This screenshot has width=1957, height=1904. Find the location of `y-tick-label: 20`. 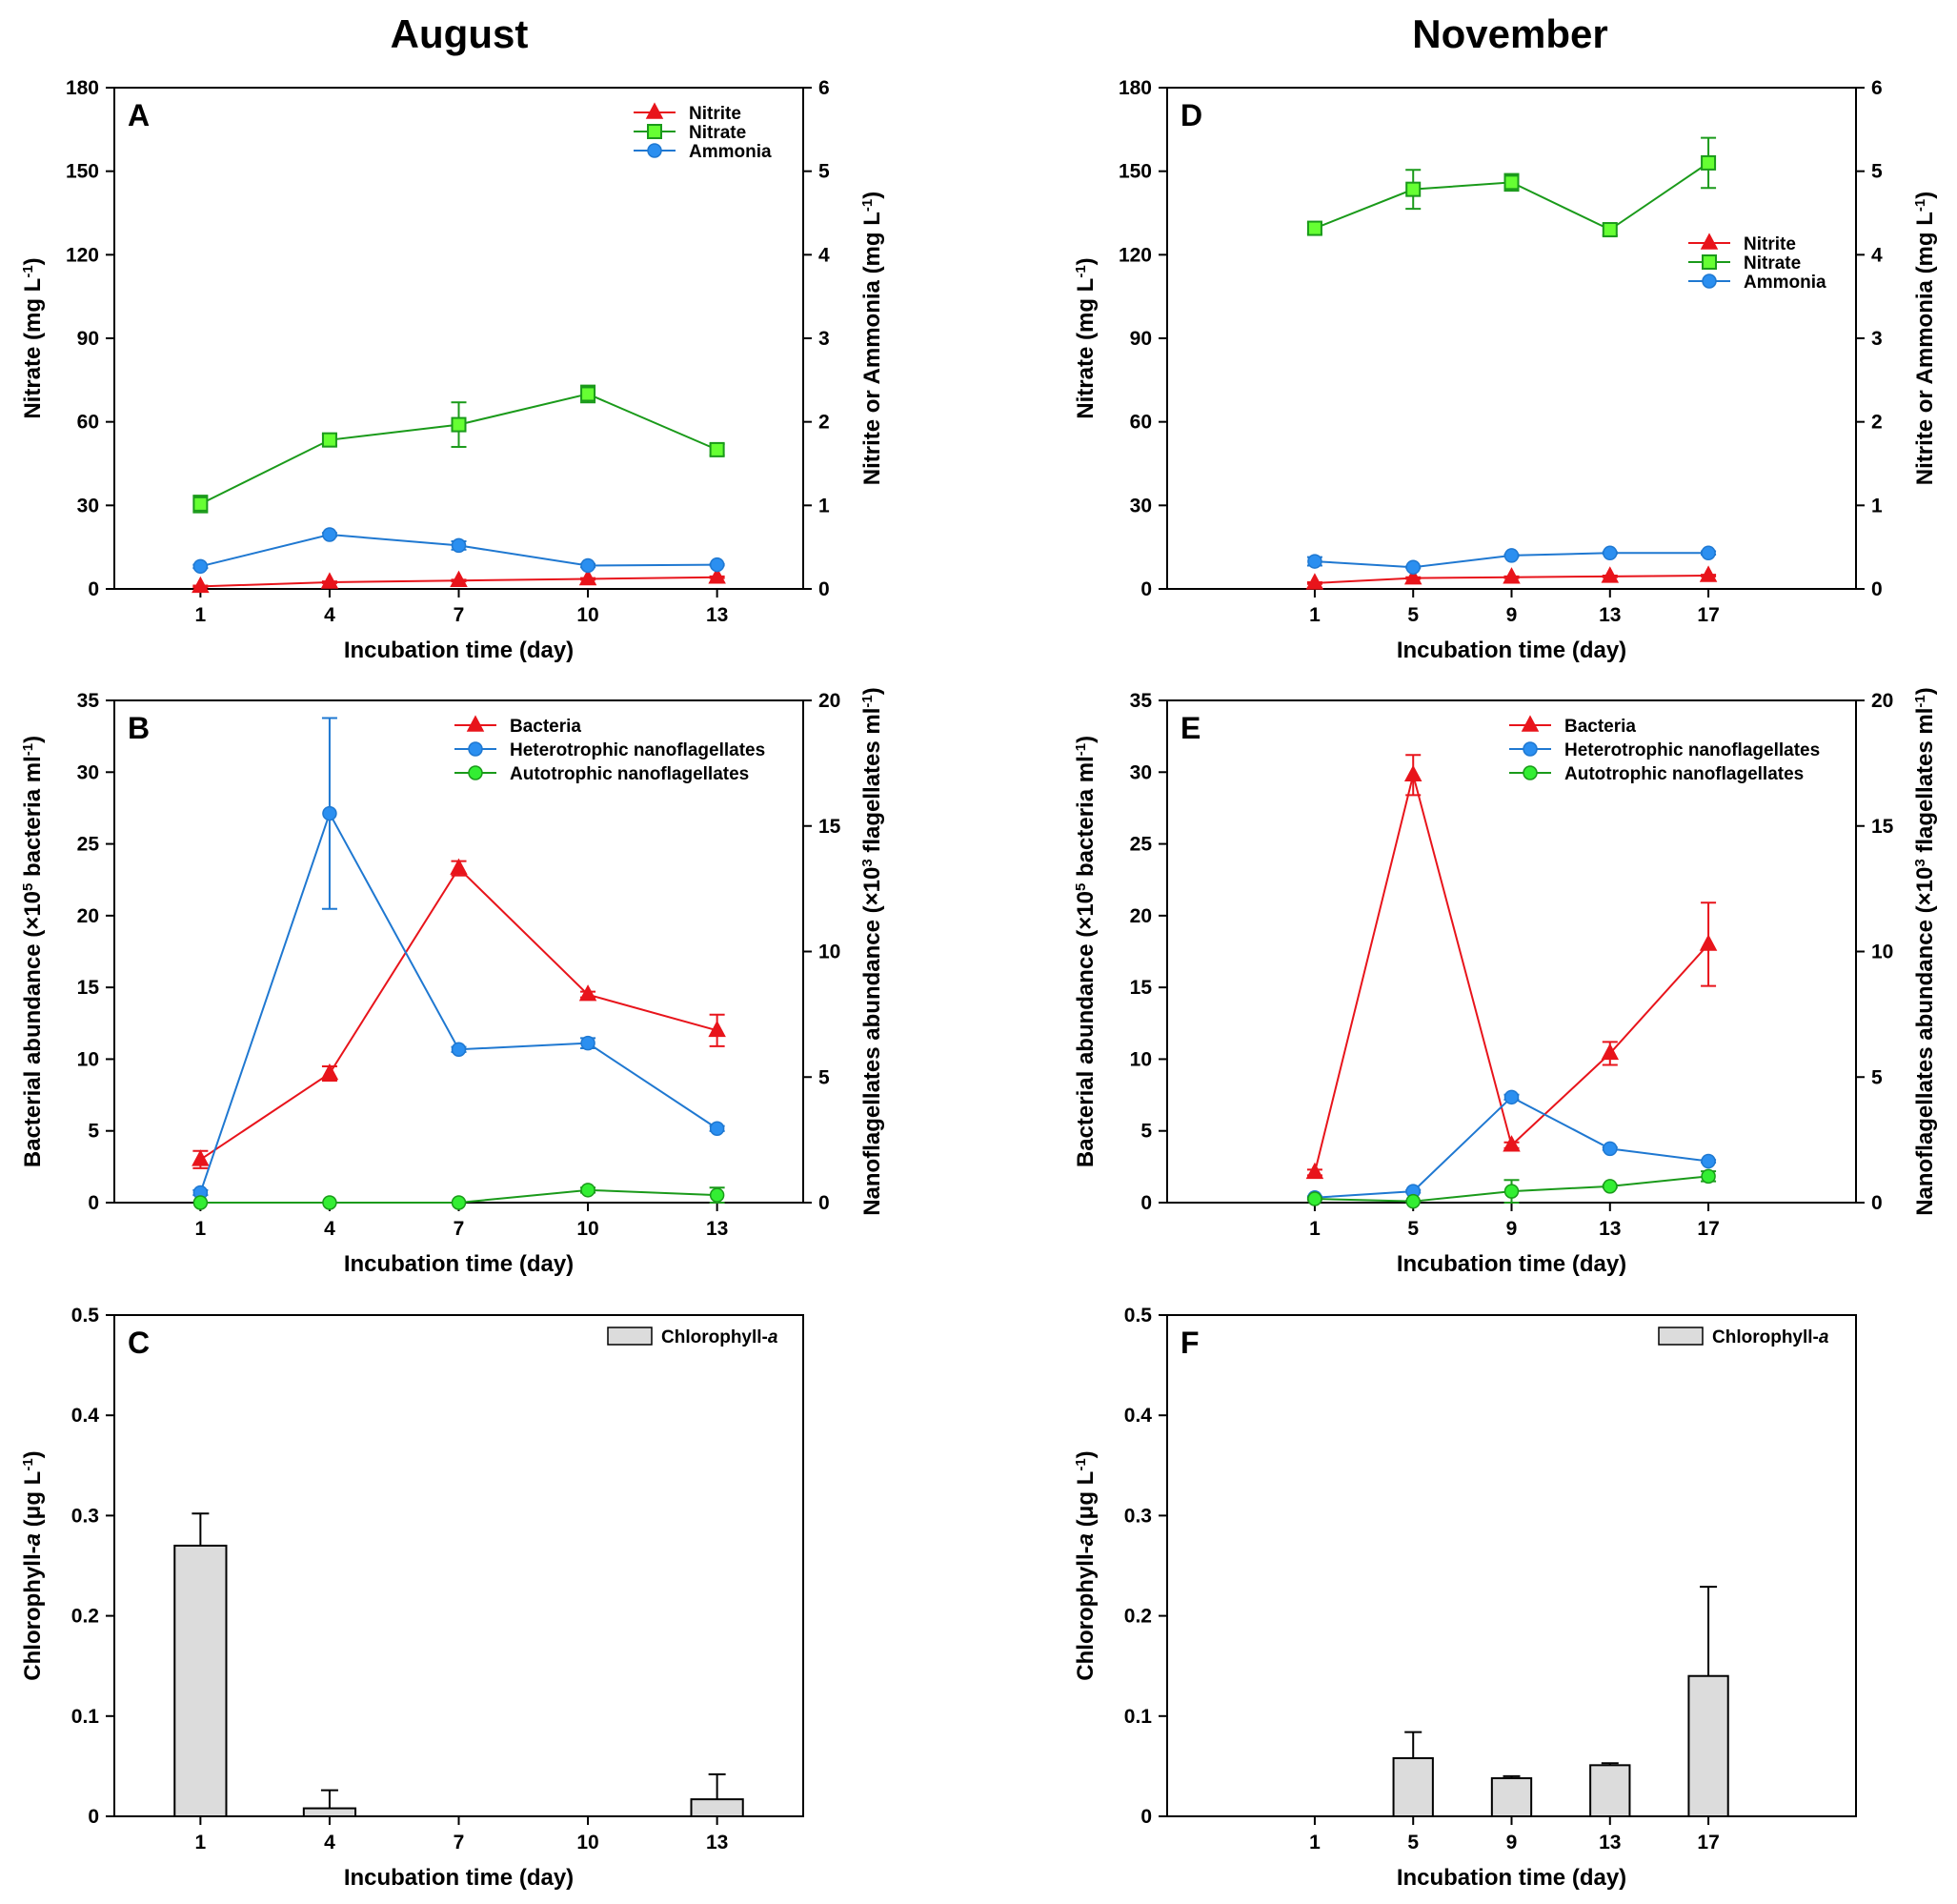

y-tick-label: 20 is located at coordinates (88, 916).